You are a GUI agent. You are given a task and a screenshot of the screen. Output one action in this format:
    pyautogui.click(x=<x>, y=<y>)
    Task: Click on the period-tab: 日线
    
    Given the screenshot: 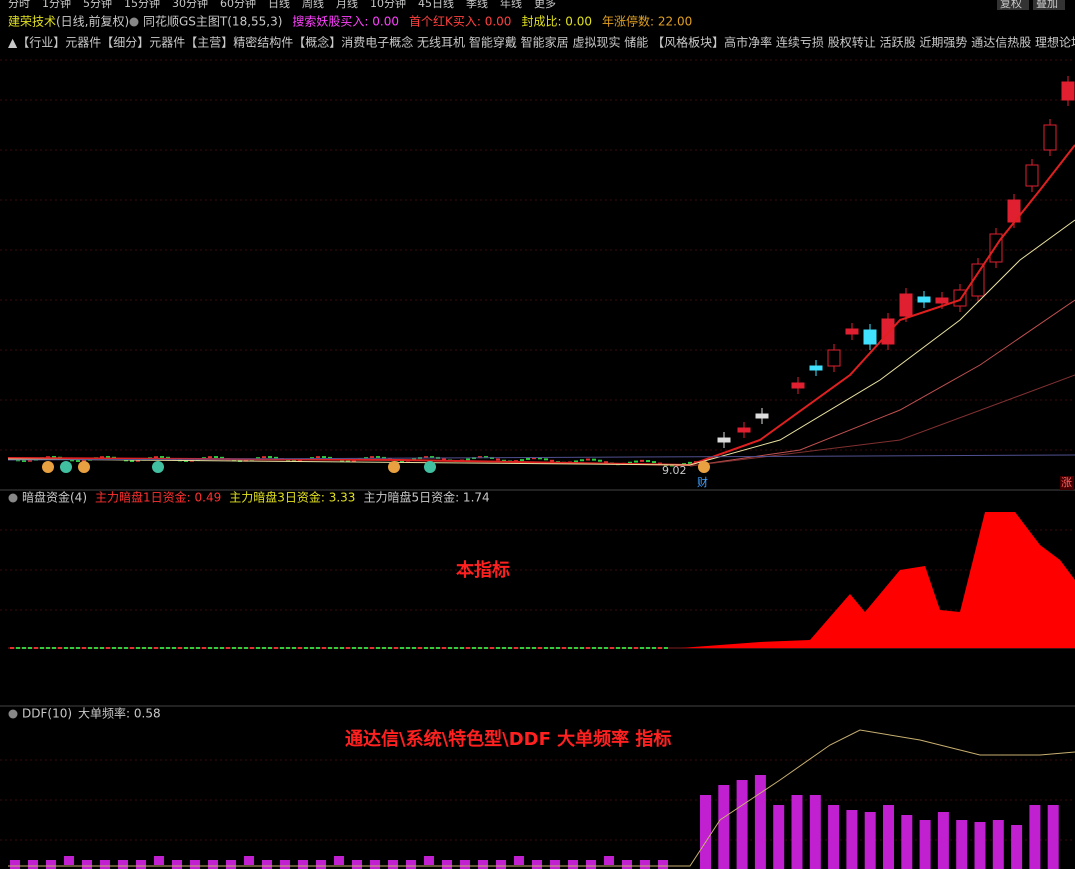 What is the action you would take?
    pyautogui.click(x=279, y=5)
    